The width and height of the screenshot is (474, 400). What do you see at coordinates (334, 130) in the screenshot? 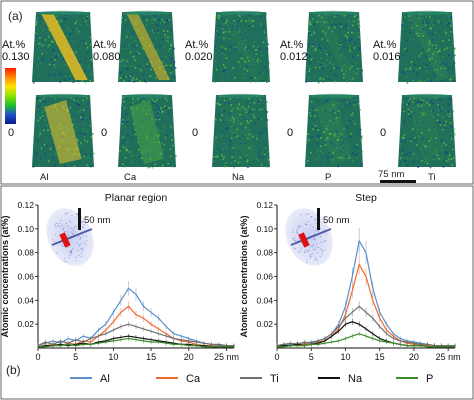
I see `tomogram-p-top` at bounding box center [334, 130].